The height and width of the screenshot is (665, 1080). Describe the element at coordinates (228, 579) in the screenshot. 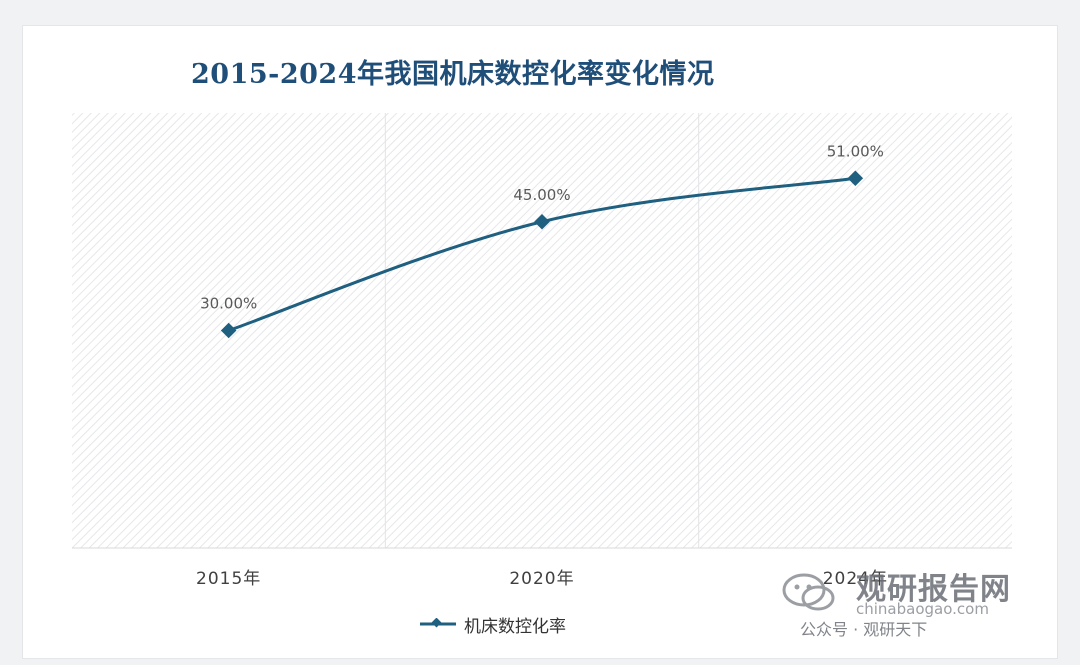

I see `x-tick-label: 2015年` at that location.